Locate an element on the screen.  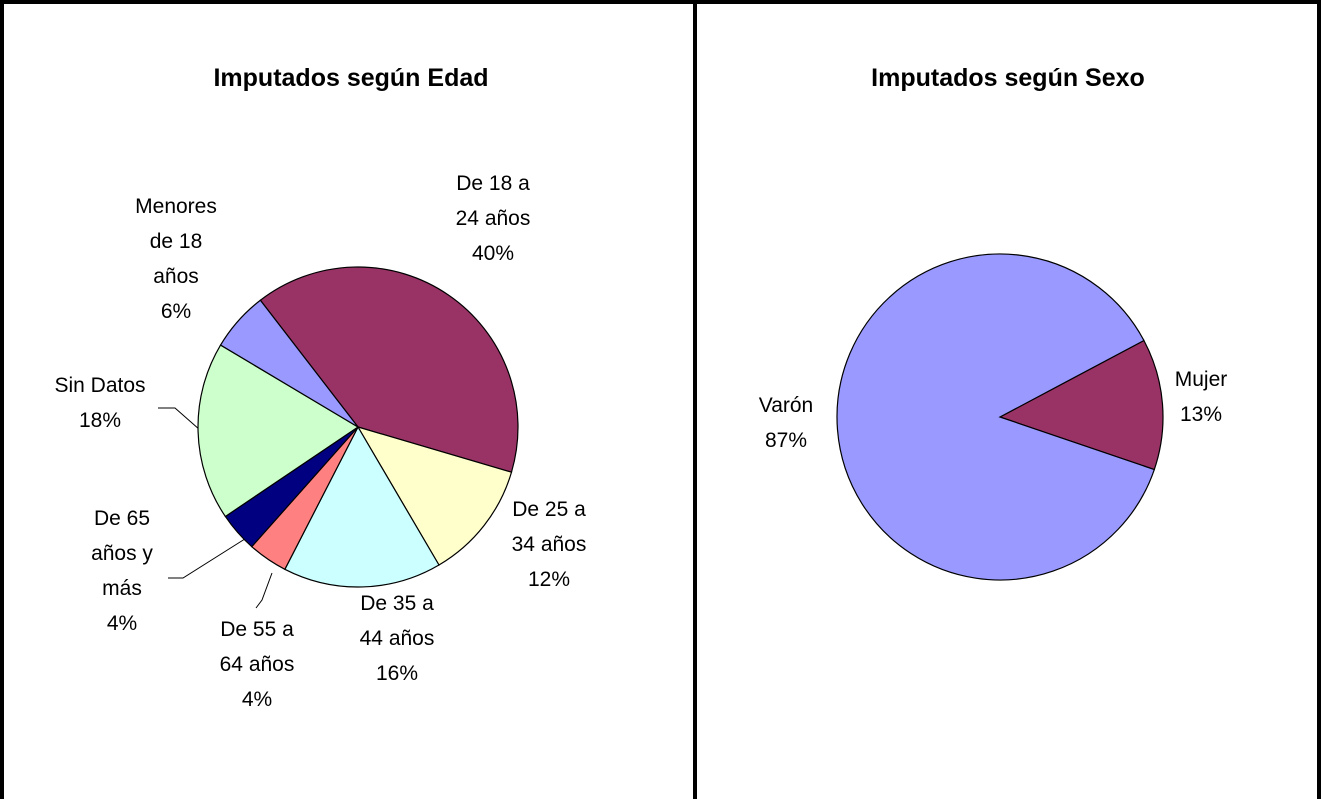
label-line: Varón is located at coordinates (786, 405).